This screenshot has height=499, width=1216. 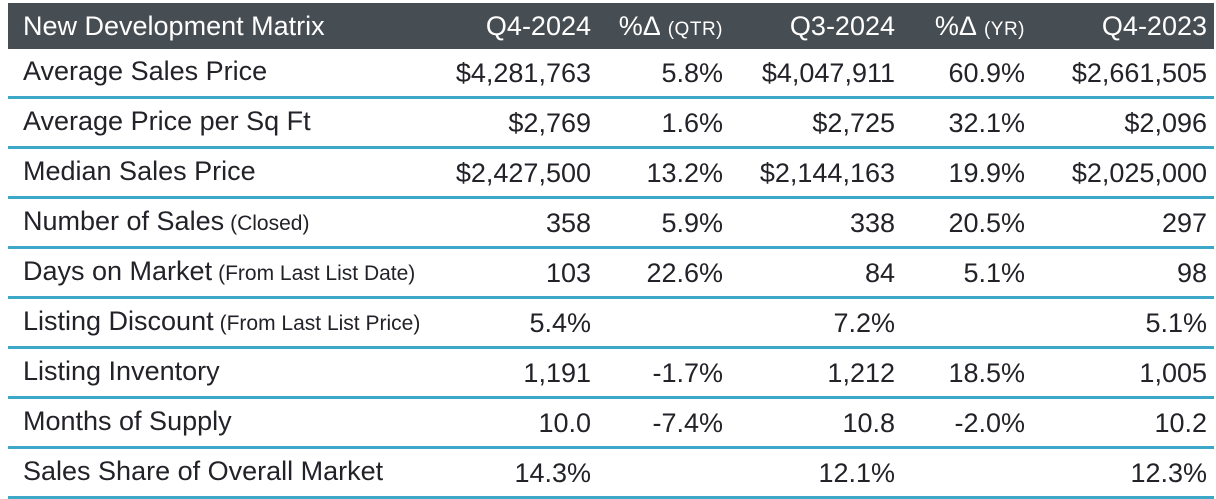 What do you see at coordinates (664, 123) in the screenshot?
I see `cell: 1.6%` at bounding box center [664, 123].